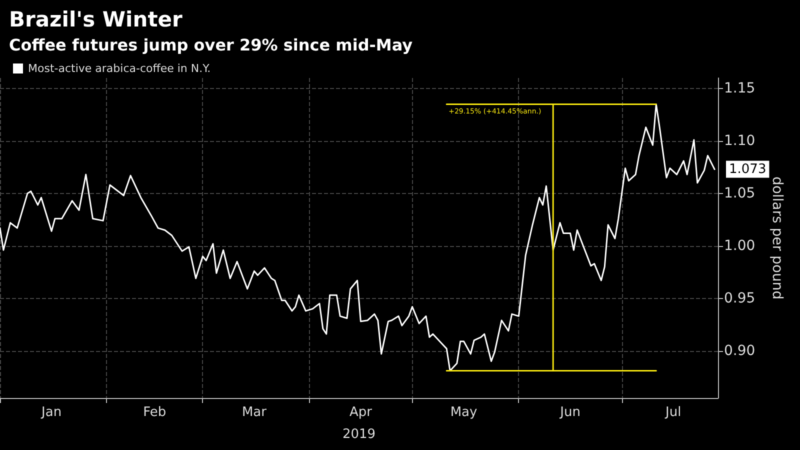 The width and height of the screenshot is (800, 450). What do you see at coordinates (740, 298) in the screenshot?
I see `y-tick-label: 0.95` at bounding box center [740, 298].